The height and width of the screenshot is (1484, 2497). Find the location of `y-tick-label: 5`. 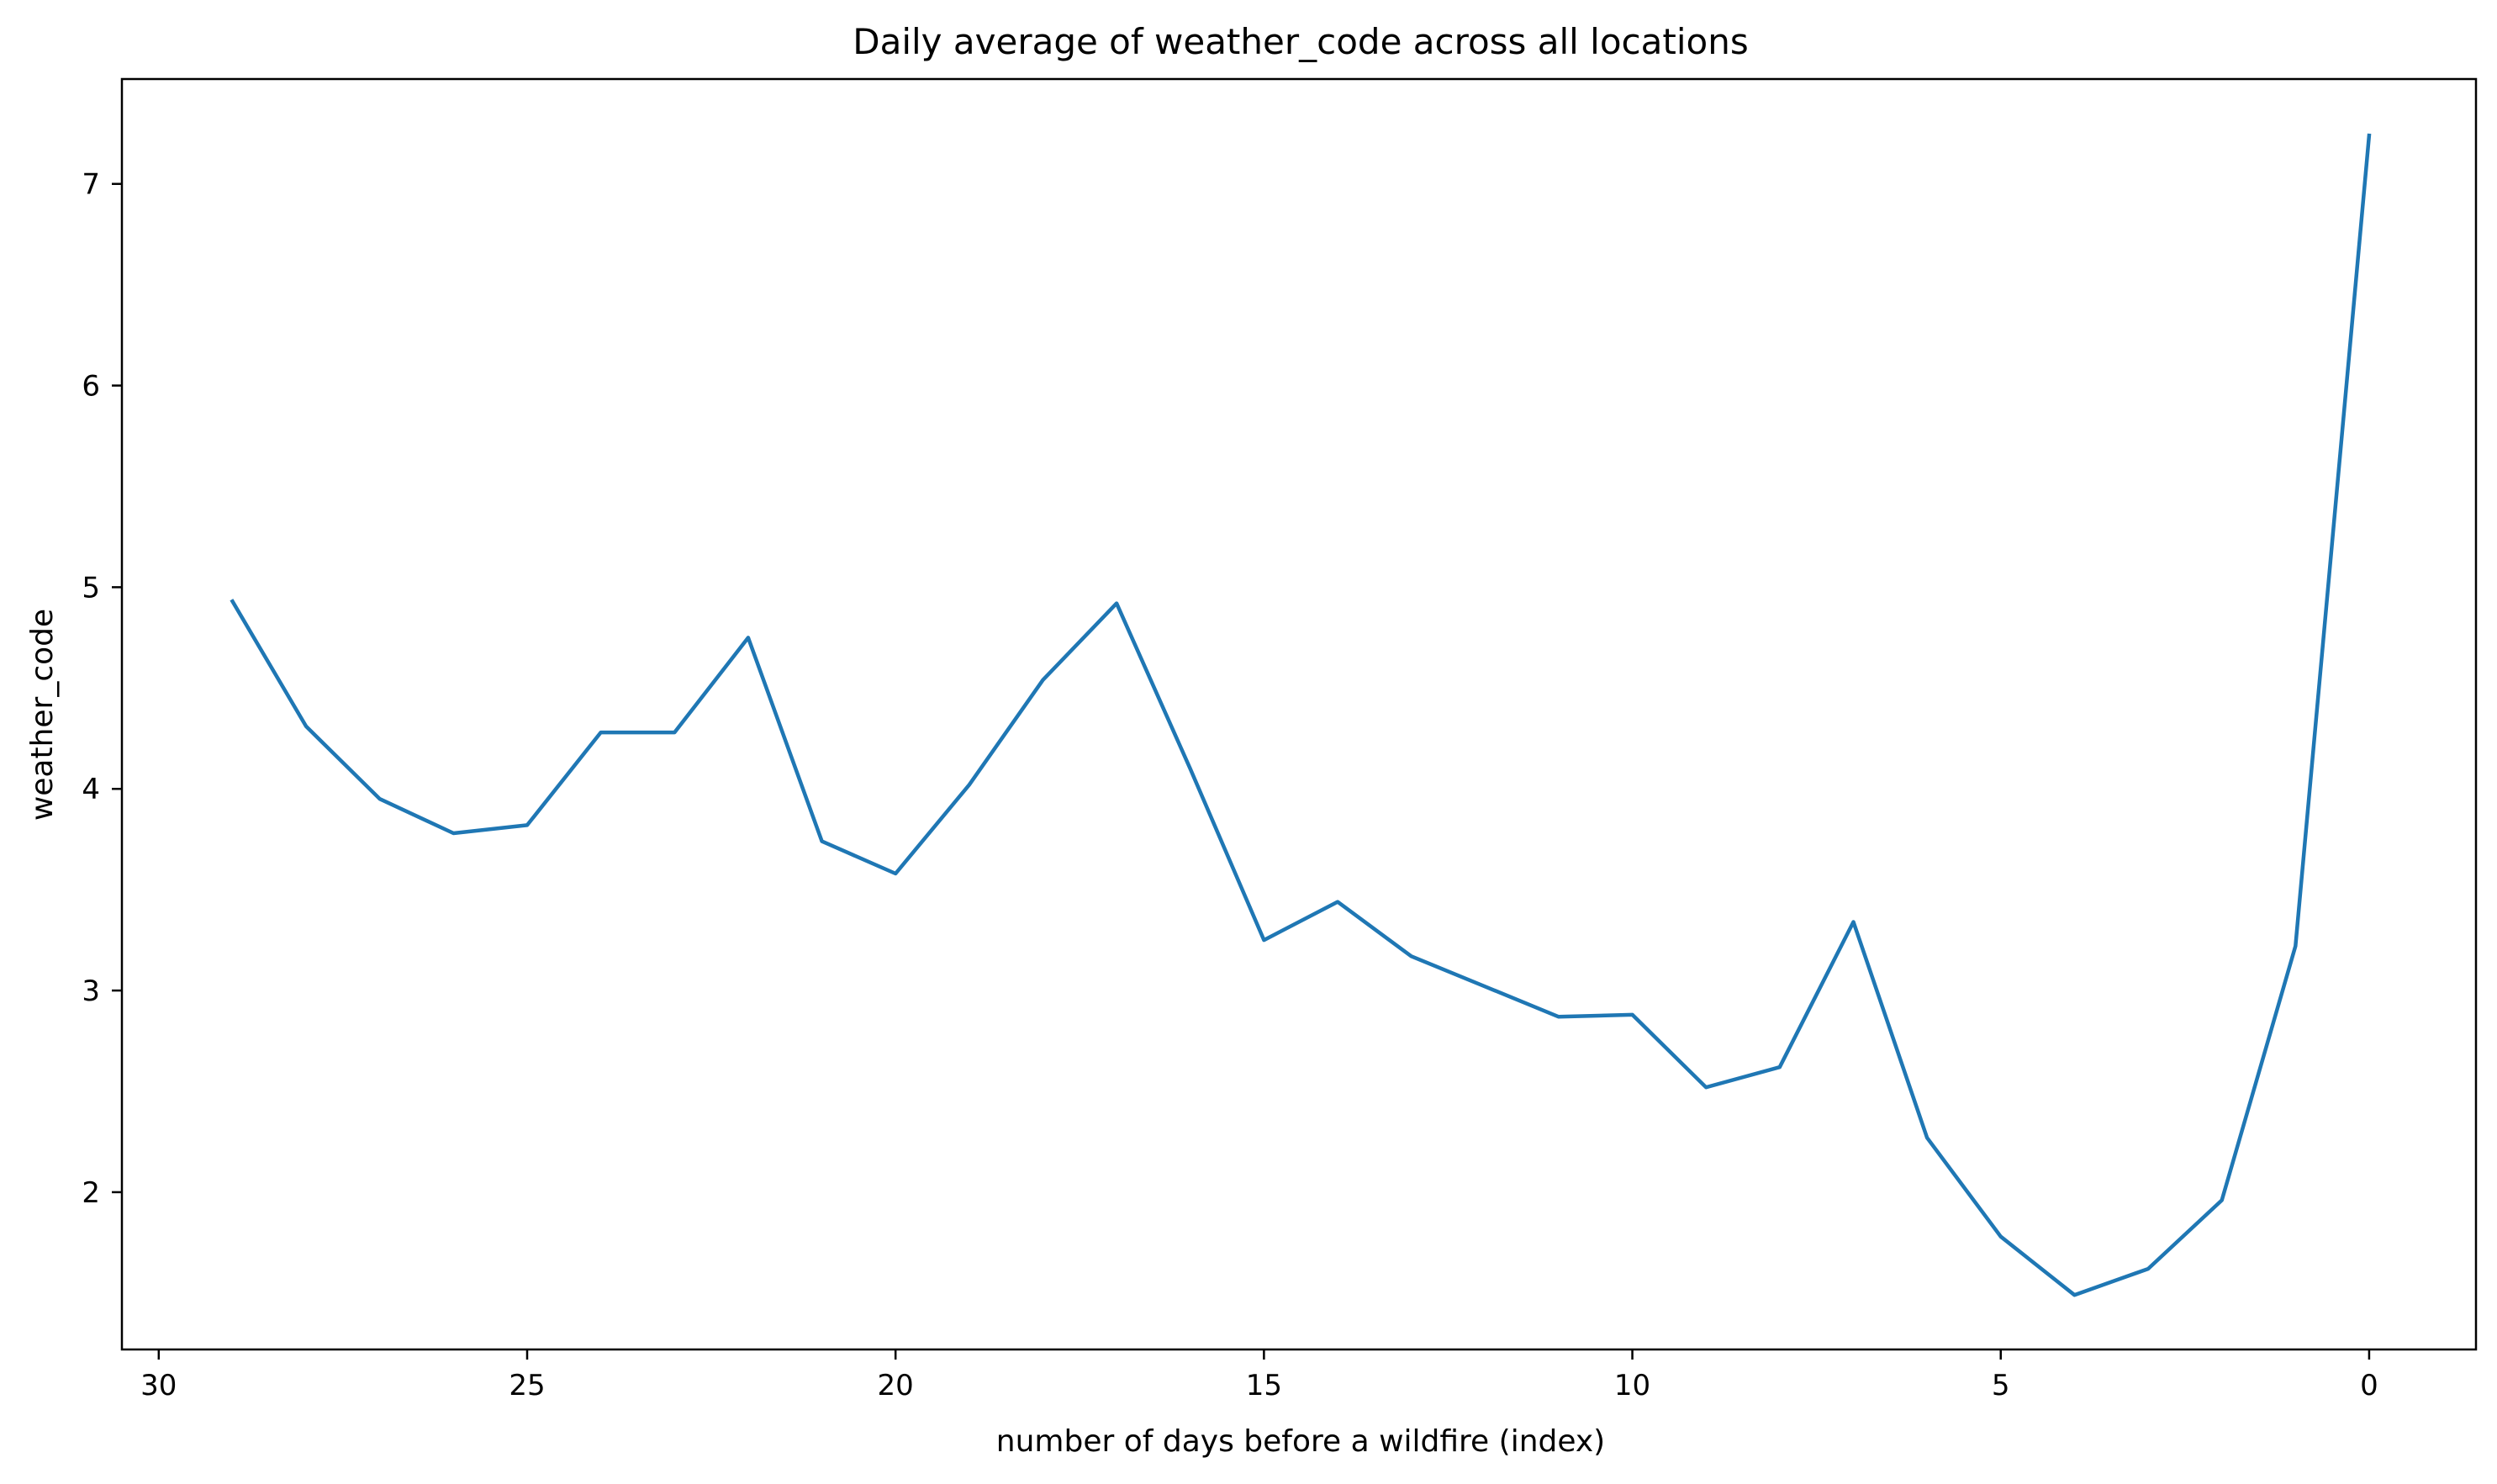

y-tick-label: 5 is located at coordinates (91, 588).